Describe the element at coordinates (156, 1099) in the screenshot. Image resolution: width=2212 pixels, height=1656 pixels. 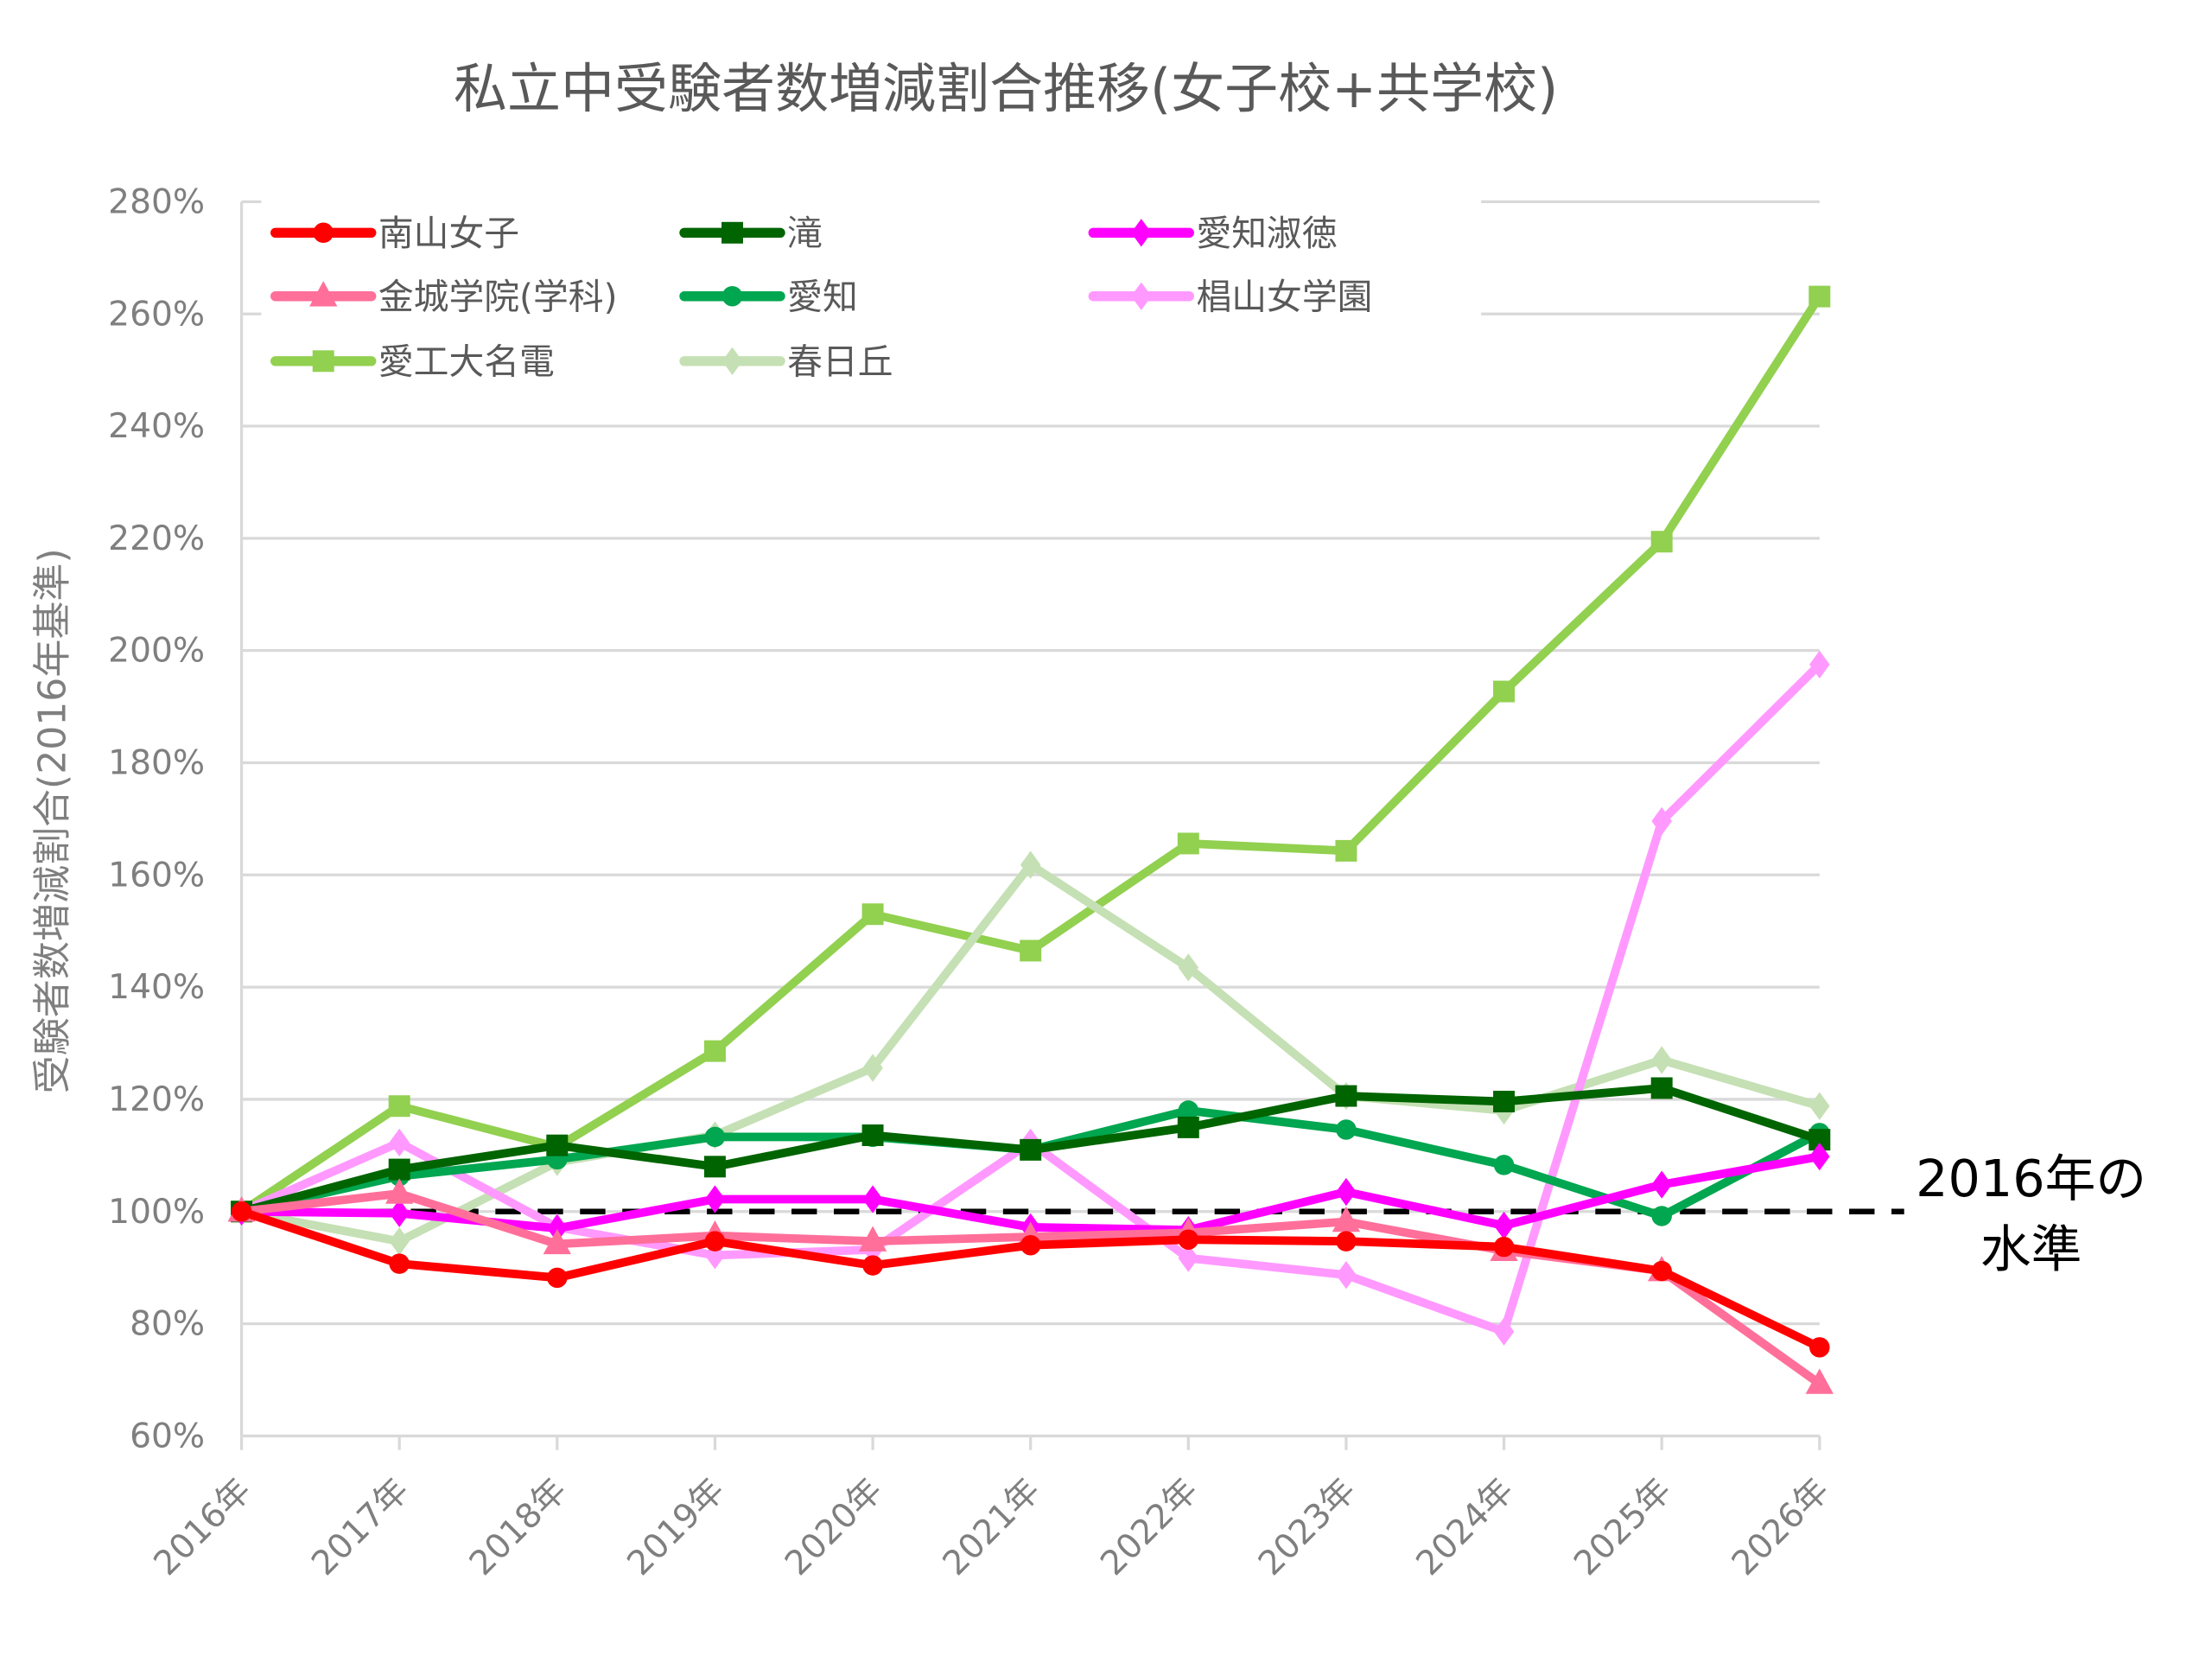
I see `y-tick-label: 120%` at that location.